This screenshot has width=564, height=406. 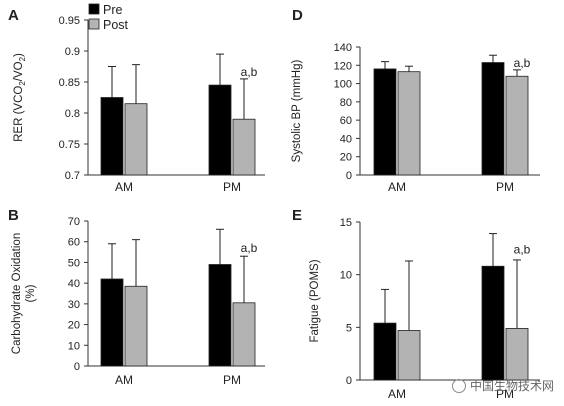 What do you see at coordinates (13, 215) in the screenshot?
I see `panel-letter: B` at bounding box center [13, 215].